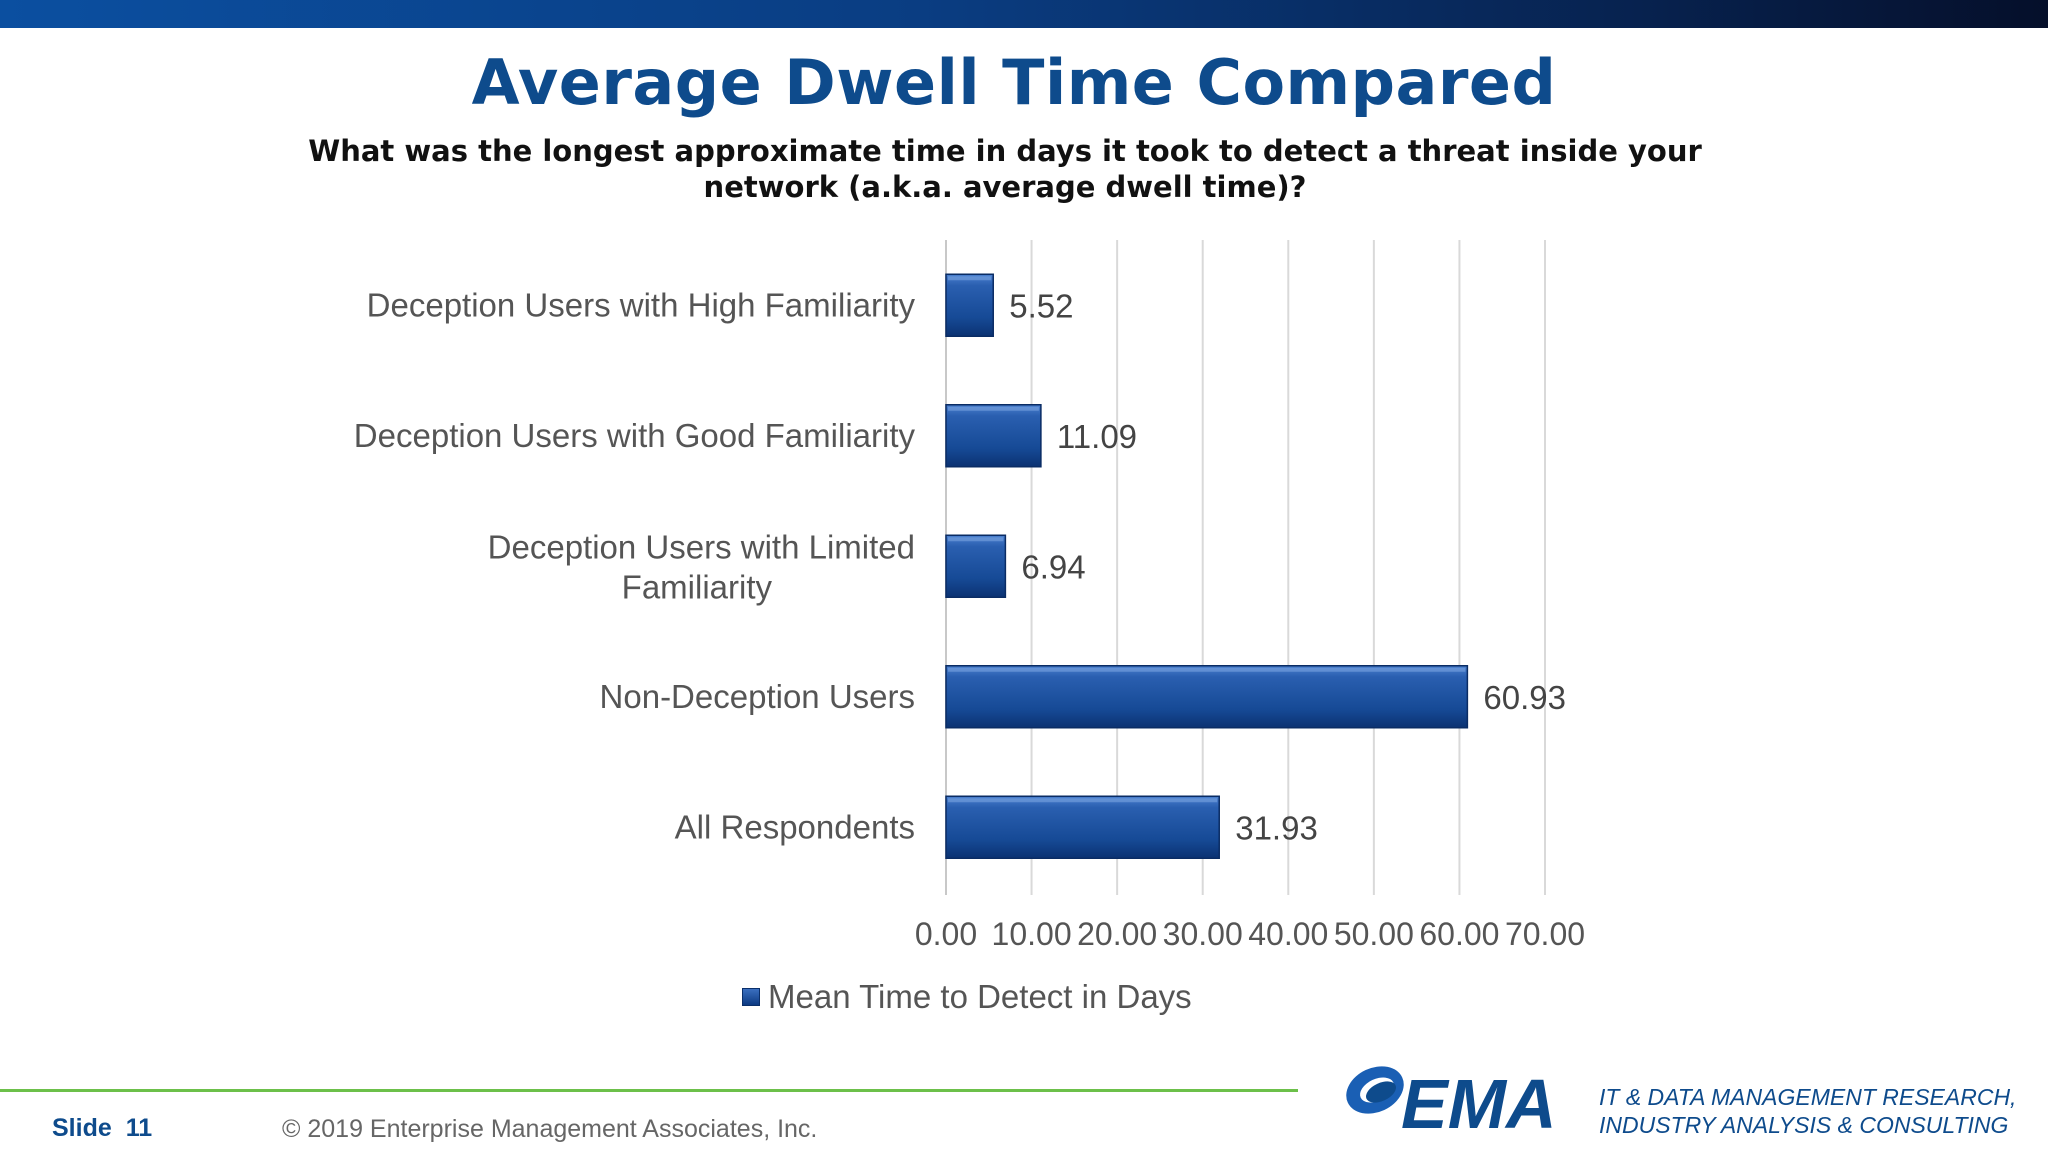 This screenshot has width=2048, height=1152. I want to click on data-label: 60.93, so click(1524, 697).